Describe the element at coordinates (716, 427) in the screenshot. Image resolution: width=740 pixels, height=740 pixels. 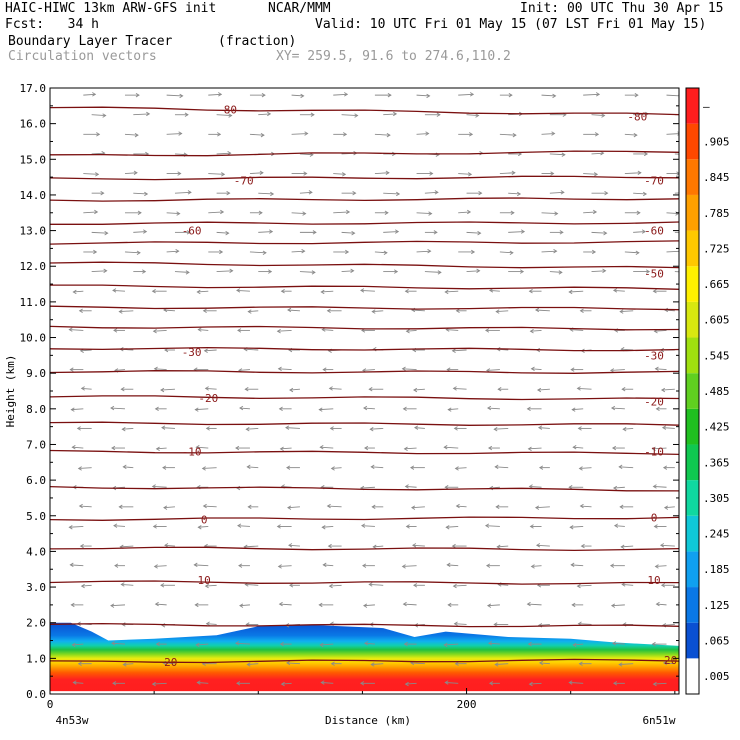
I see `colorbar-label: .425` at that location.